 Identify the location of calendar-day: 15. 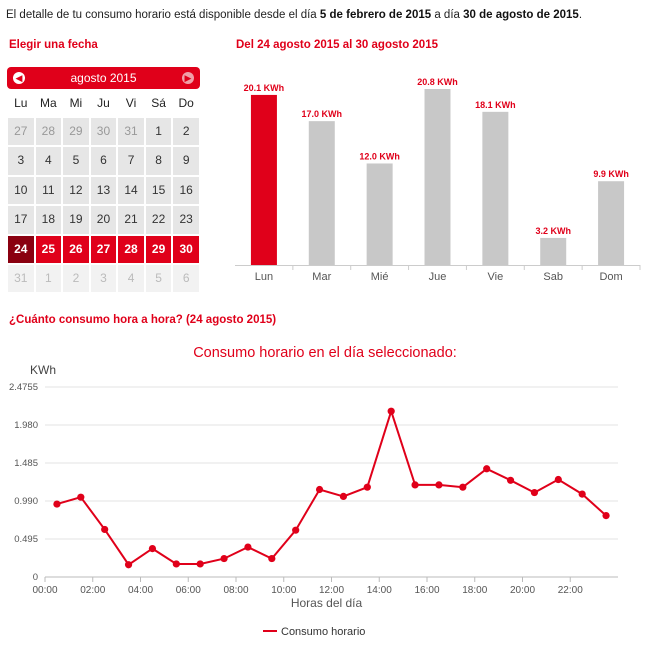
(158, 190).